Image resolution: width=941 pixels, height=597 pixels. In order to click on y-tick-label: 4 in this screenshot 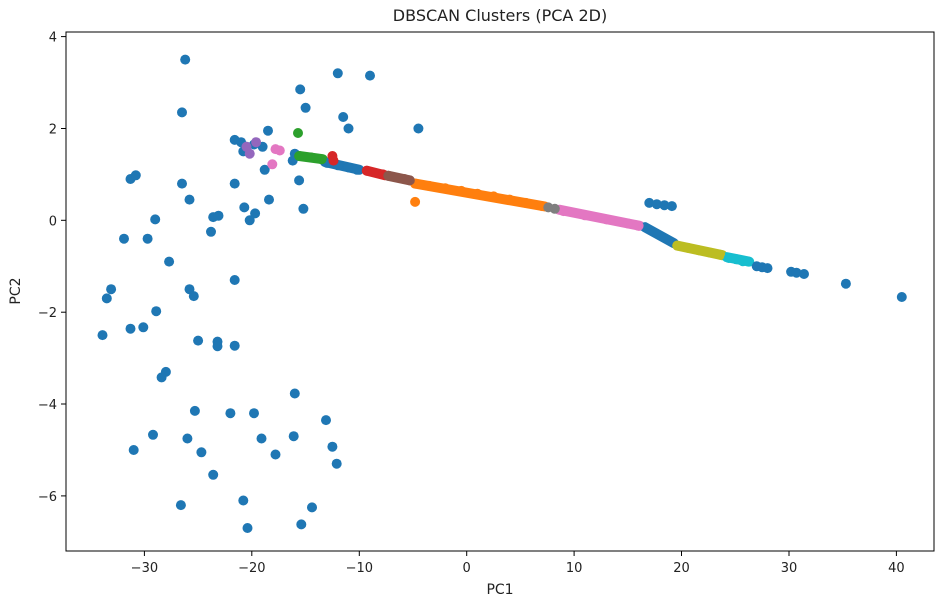, I will do `click(53, 38)`.